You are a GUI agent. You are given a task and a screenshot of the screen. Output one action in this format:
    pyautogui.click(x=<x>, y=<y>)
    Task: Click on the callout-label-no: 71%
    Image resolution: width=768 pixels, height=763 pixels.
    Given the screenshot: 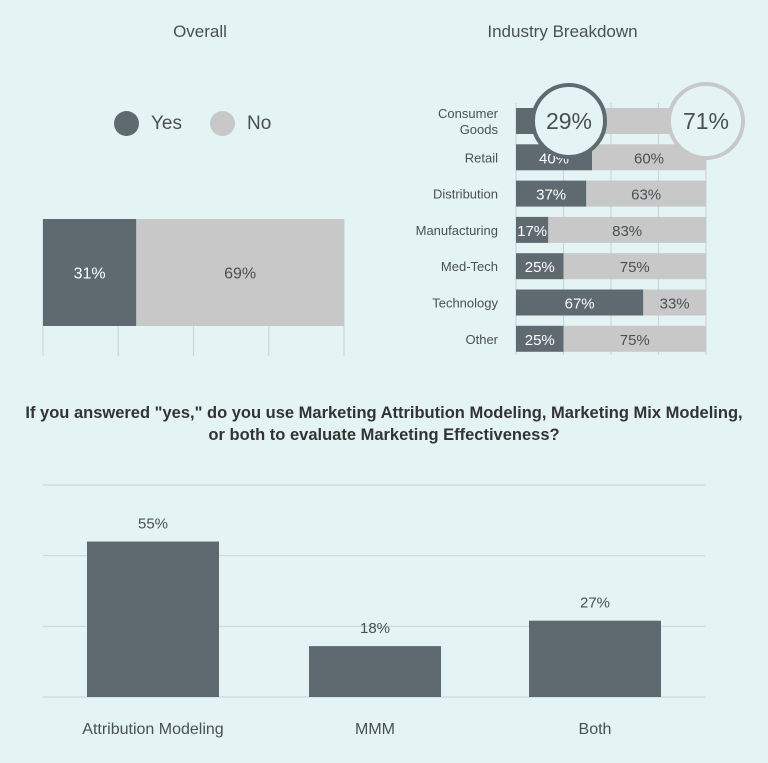 What is the action you would take?
    pyautogui.click(x=706, y=121)
    